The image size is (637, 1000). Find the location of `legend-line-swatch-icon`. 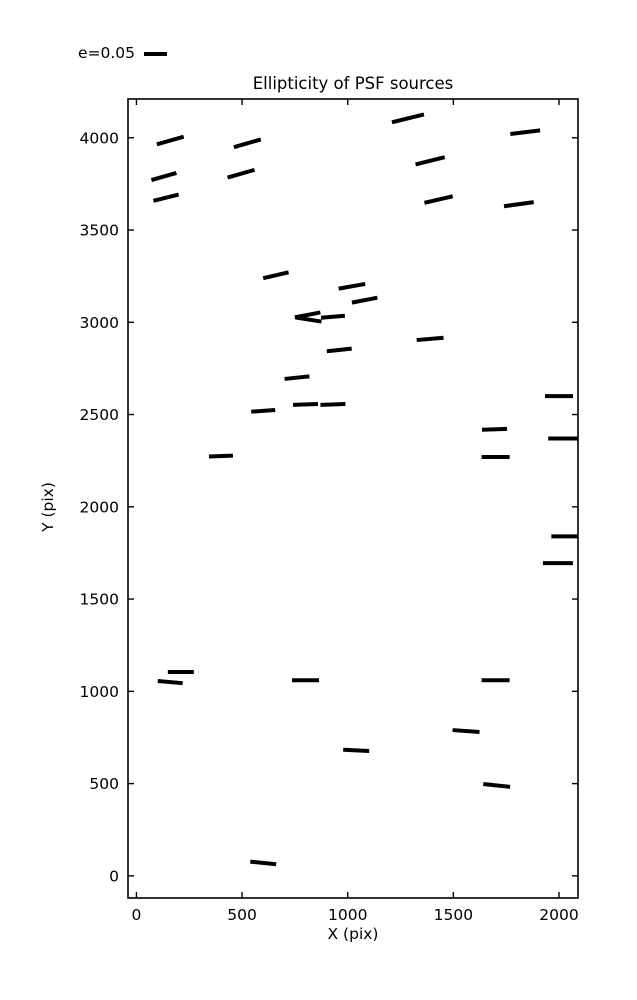

legend-line-swatch-icon is located at coordinates (156, 53).